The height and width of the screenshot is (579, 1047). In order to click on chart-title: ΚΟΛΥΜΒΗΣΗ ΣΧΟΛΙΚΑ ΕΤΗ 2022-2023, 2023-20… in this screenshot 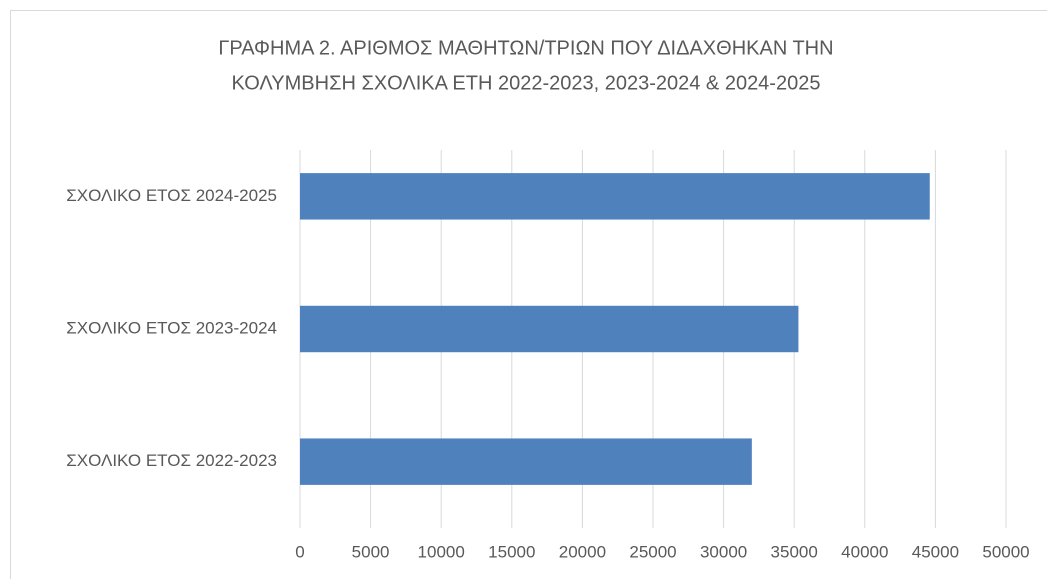, I will do `click(526, 83)`.